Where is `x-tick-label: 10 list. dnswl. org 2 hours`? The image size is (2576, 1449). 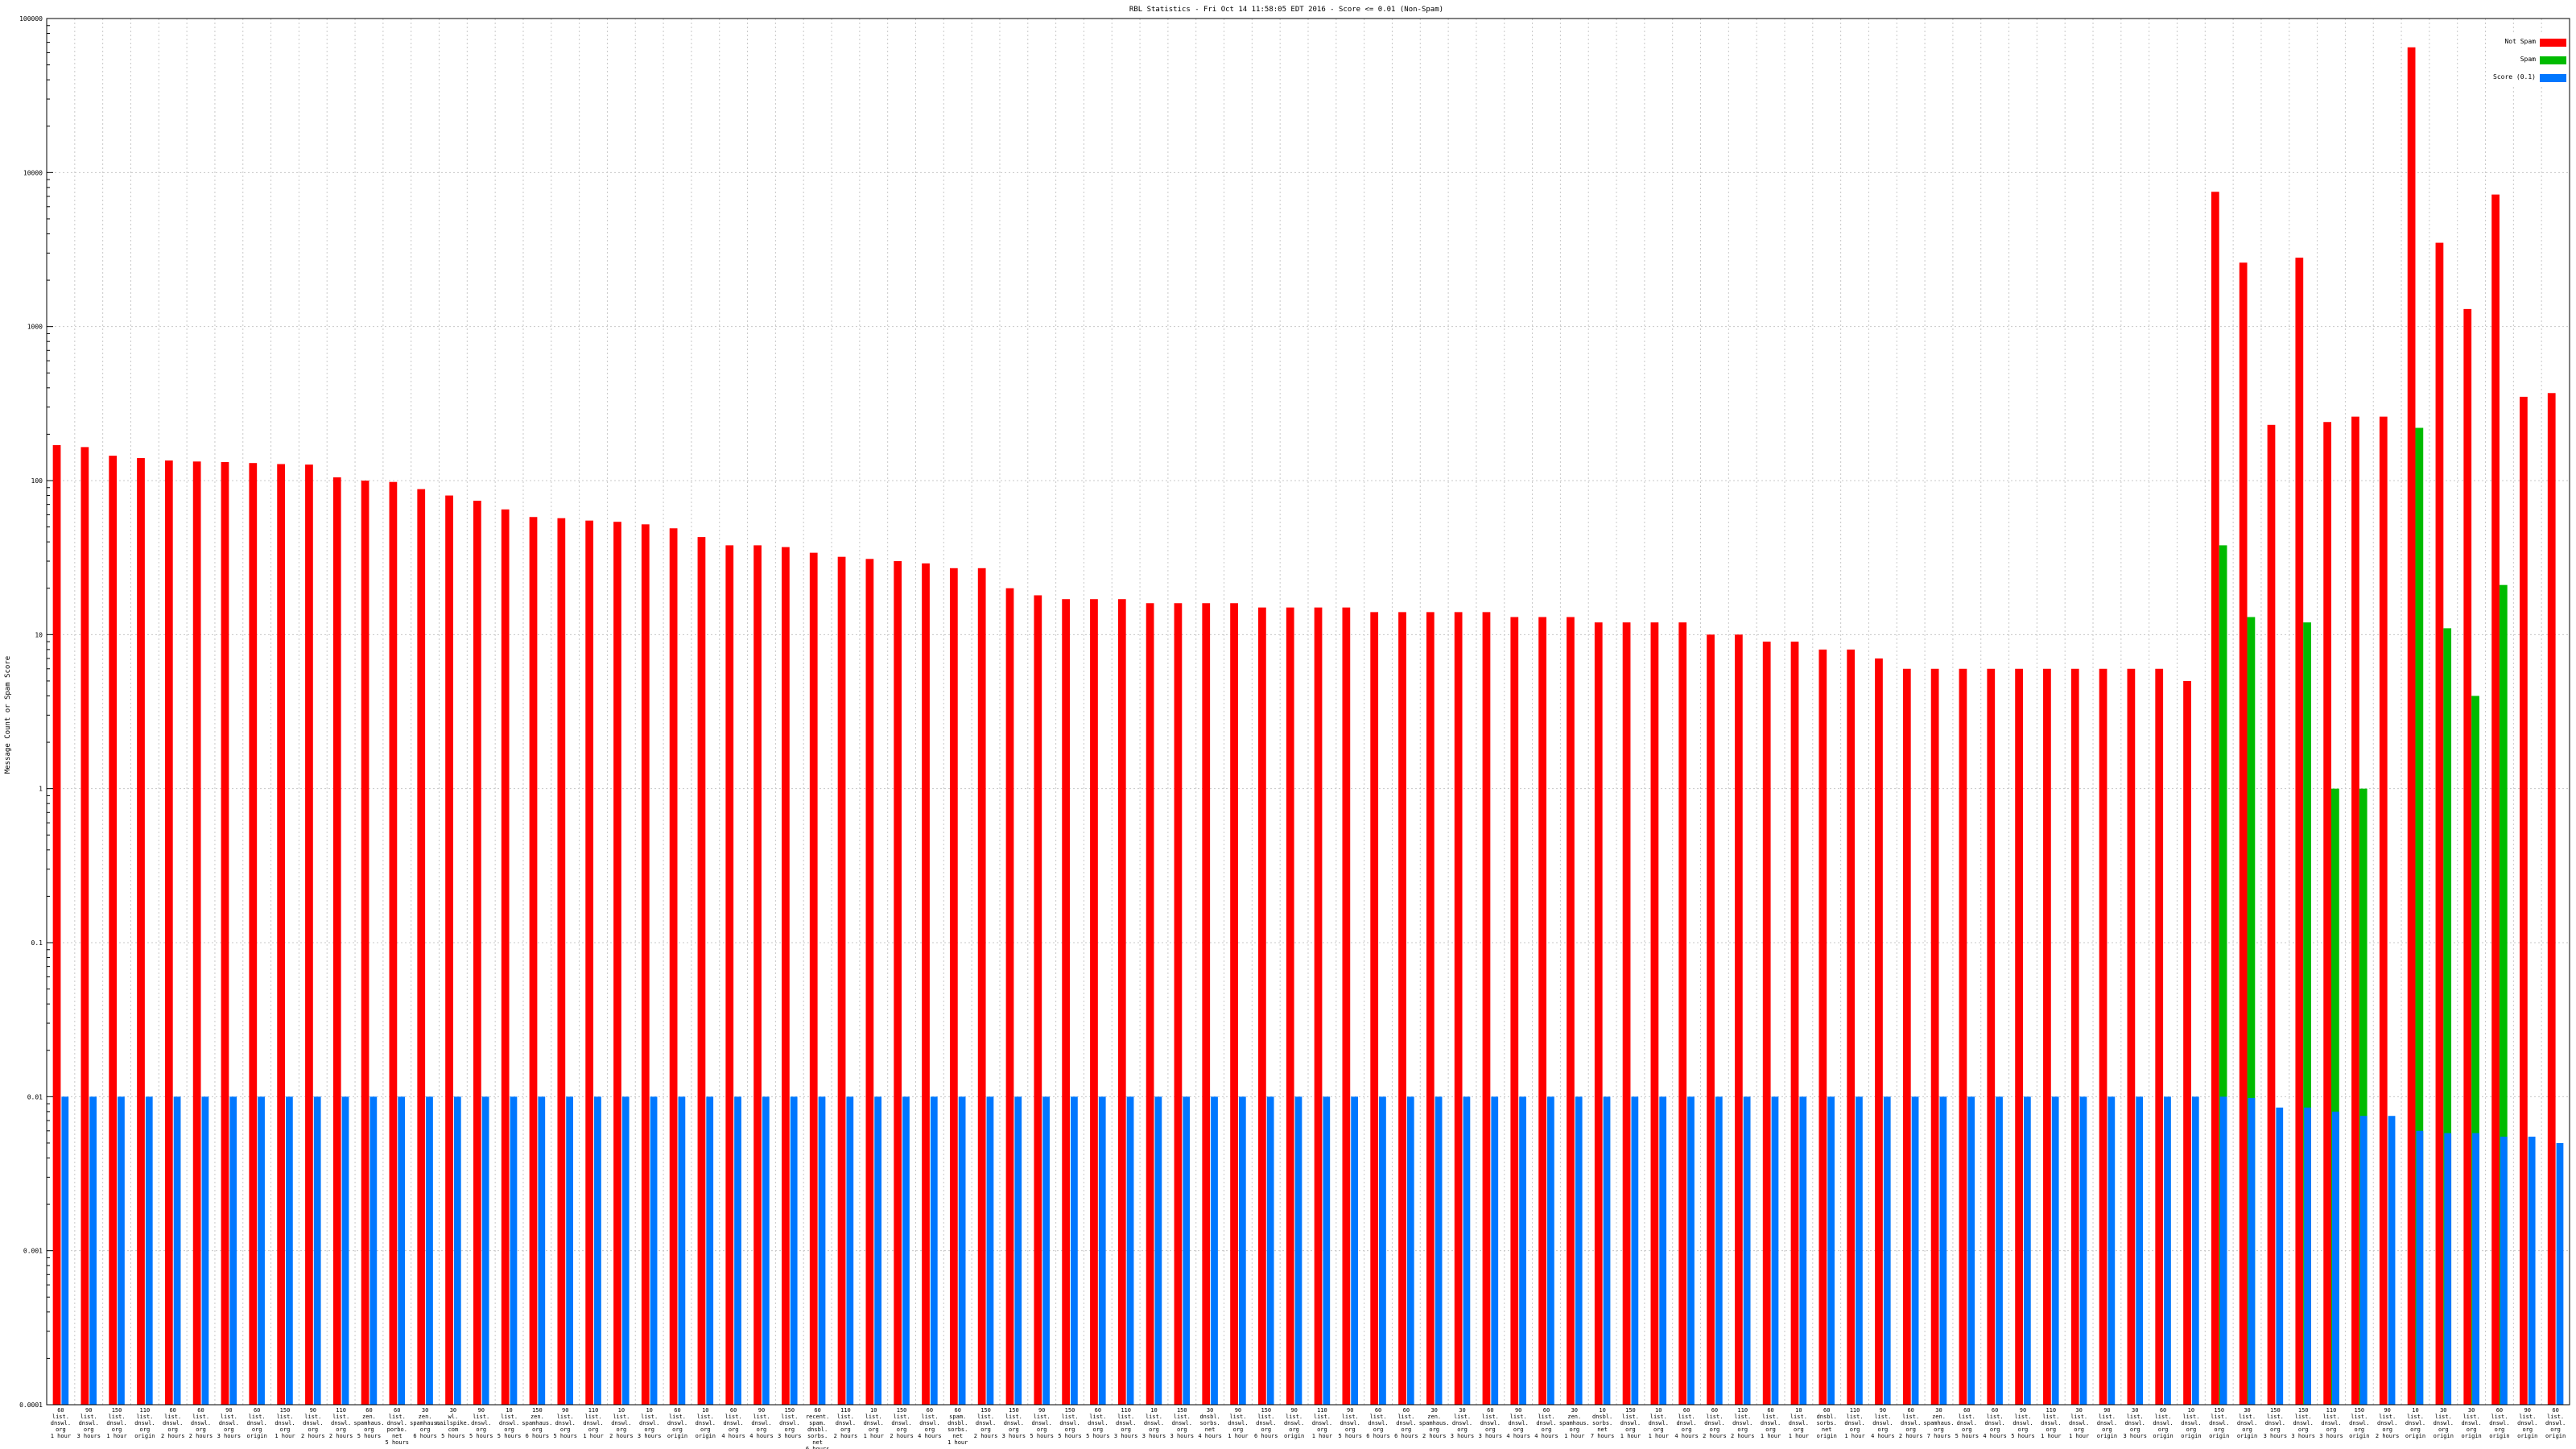
x-tick-label: 10 list. dnswl. org 2 hours is located at coordinates (621, 1423).